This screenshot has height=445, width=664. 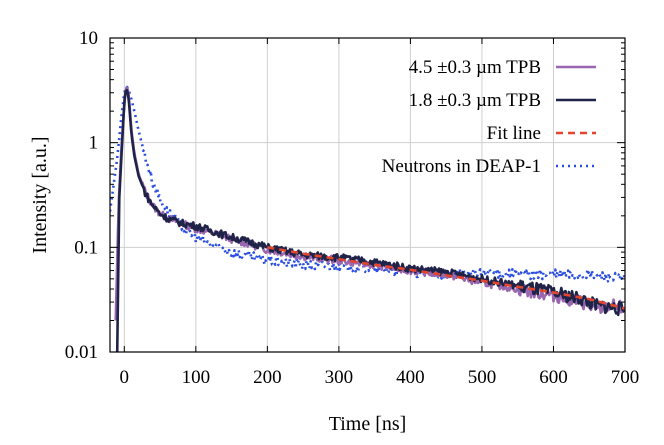 What do you see at coordinates (81, 195) in the screenshot?
I see `y-axis-tick-labels: 0.01 0.1 1 10` at bounding box center [81, 195].